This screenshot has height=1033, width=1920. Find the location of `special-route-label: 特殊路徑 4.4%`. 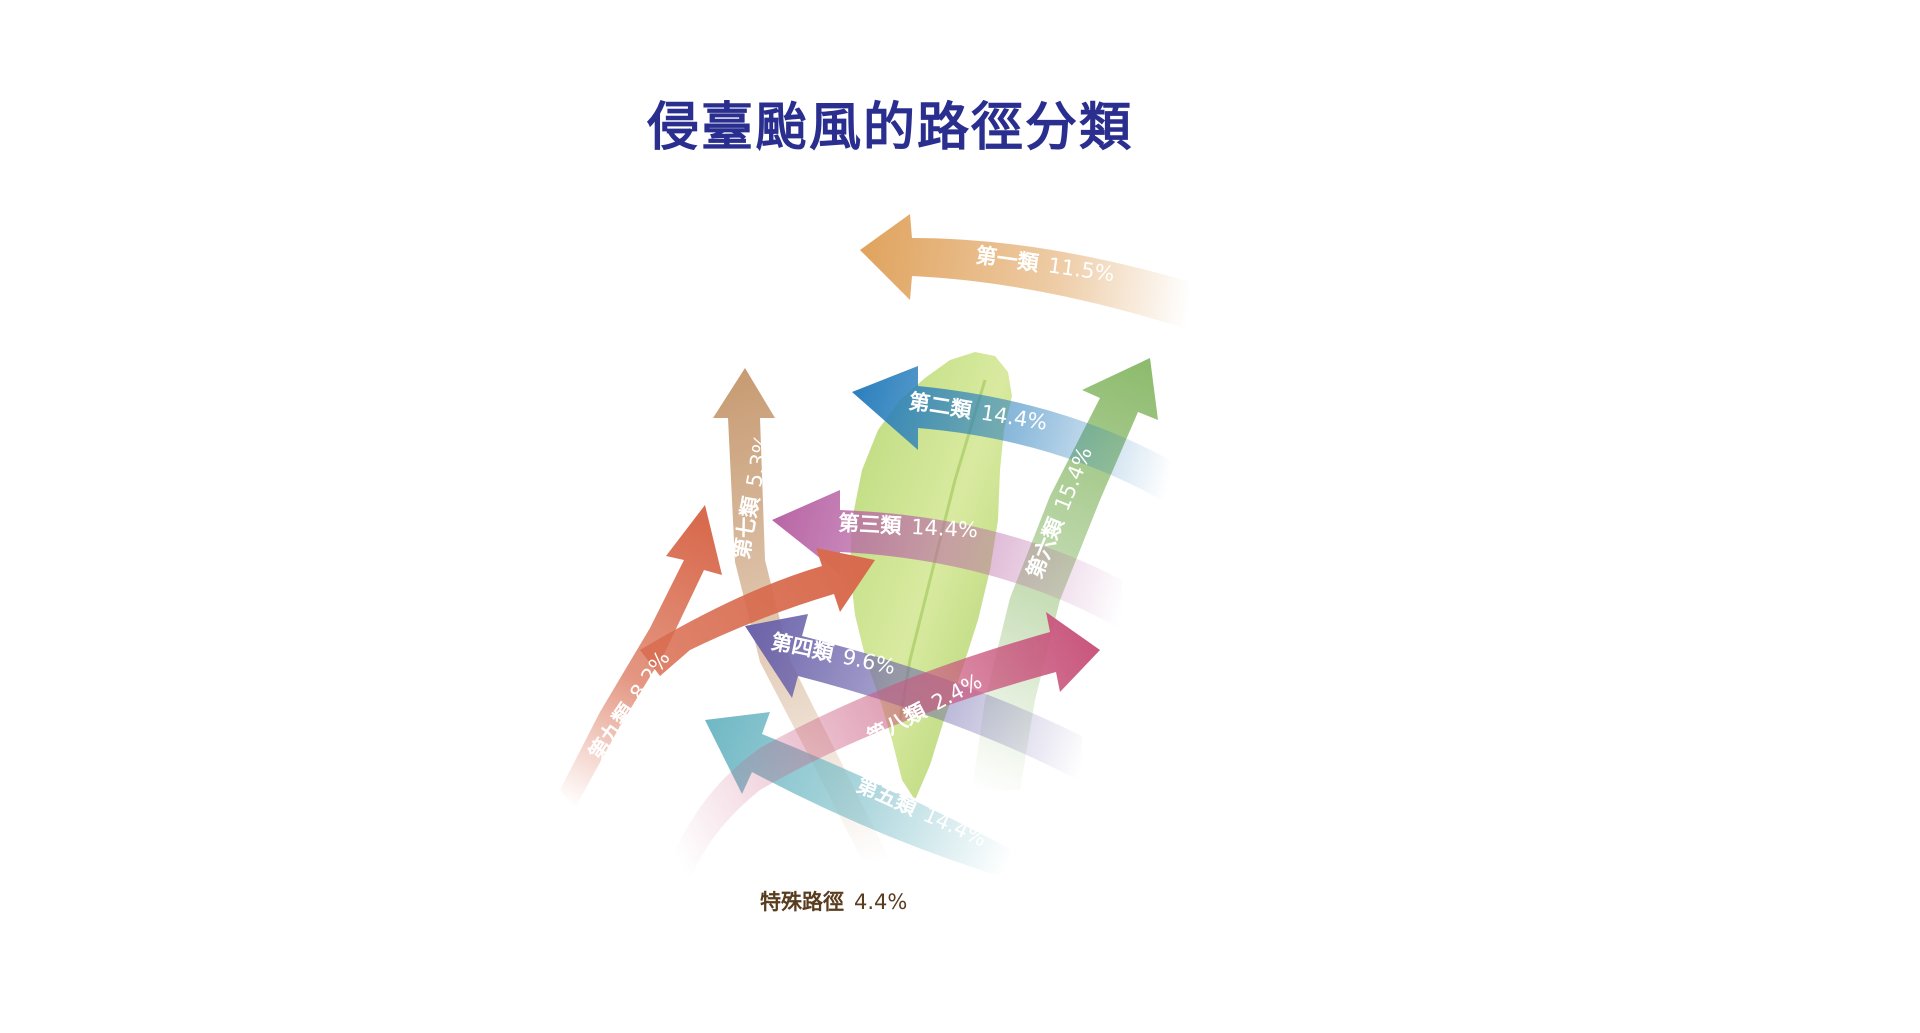

special-route-label: 特殊路徑 4.4% is located at coordinates (833, 901).